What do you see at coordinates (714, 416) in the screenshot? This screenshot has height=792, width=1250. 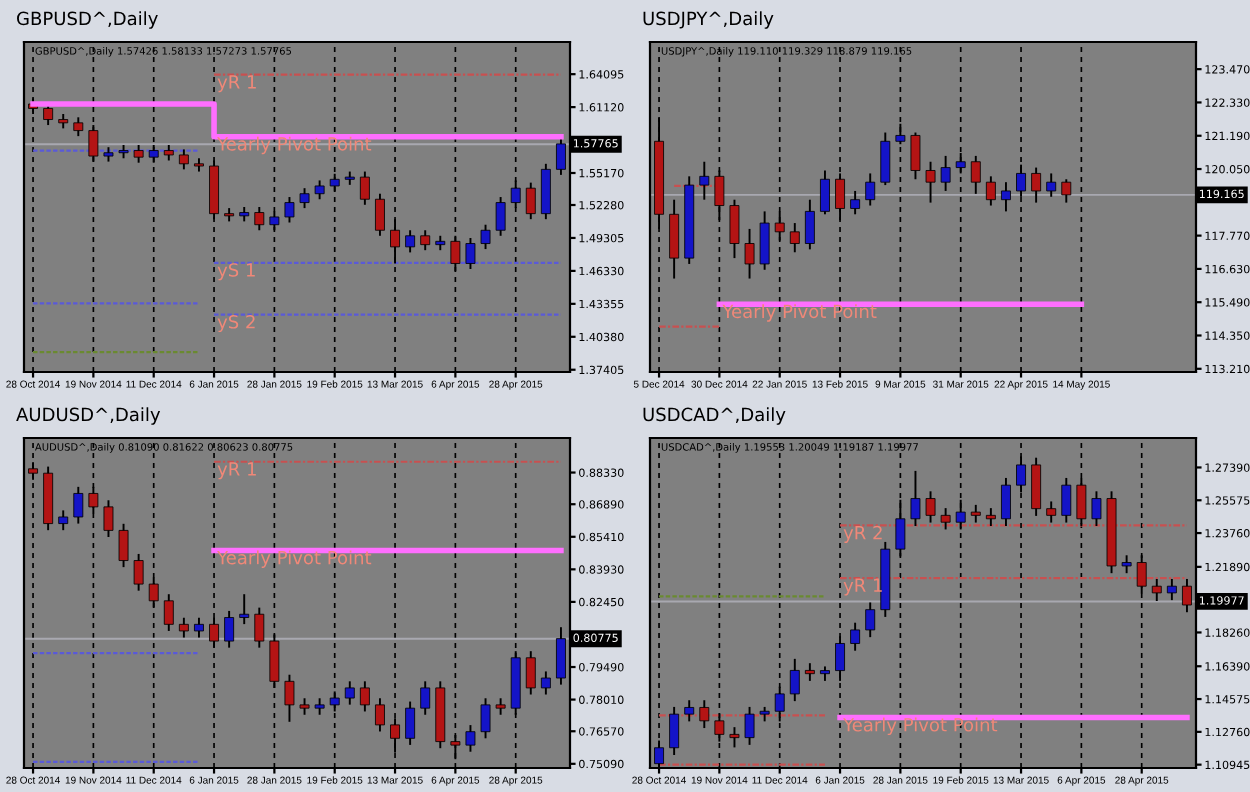 I see `chart-title: USDCAD^,Daily` at bounding box center [714, 416].